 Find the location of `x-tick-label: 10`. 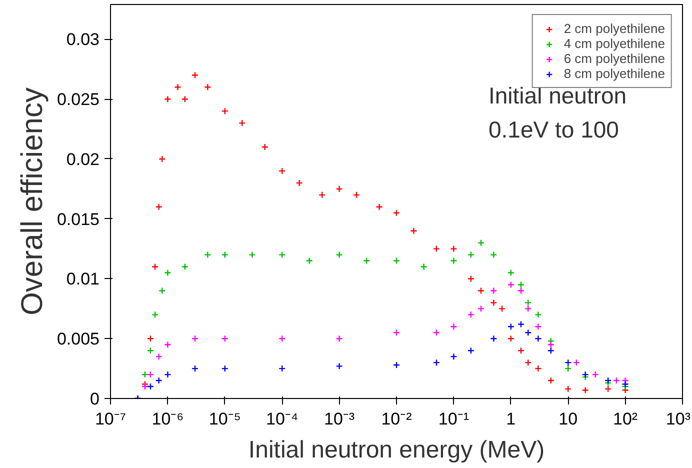

x-tick-label: 10 is located at coordinates (568, 419).